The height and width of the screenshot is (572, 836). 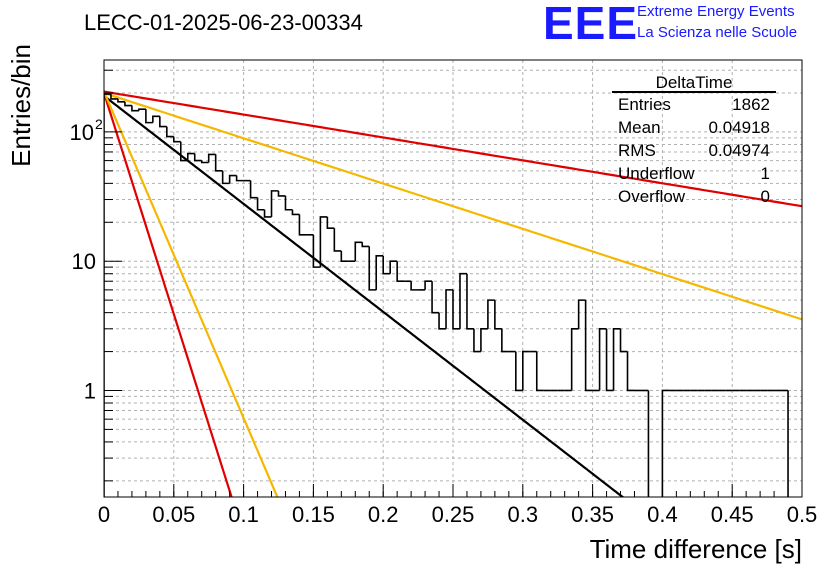 What do you see at coordinates (637, 150) in the screenshot?
I see `stats-row-label: RMS` at bounding box center [637, 150].